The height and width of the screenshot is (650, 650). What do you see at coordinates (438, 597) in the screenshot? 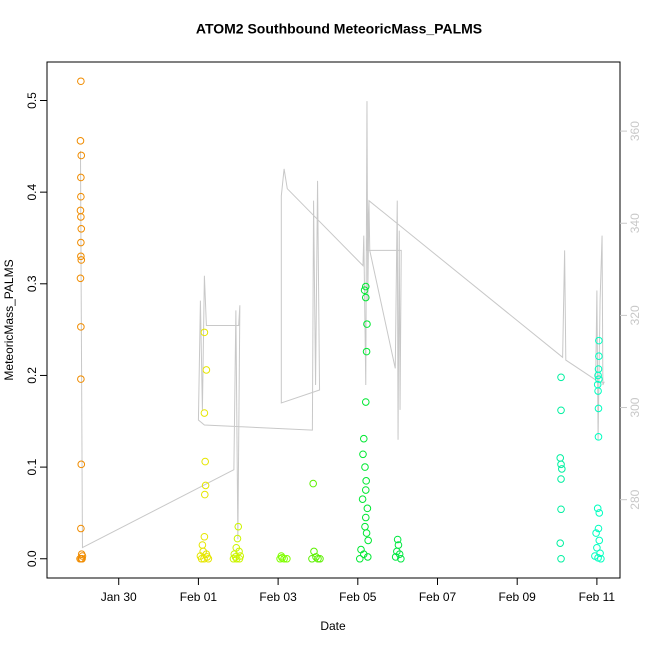
I see `x-tick-label: Feb 07` at bounding box center [438, 597].